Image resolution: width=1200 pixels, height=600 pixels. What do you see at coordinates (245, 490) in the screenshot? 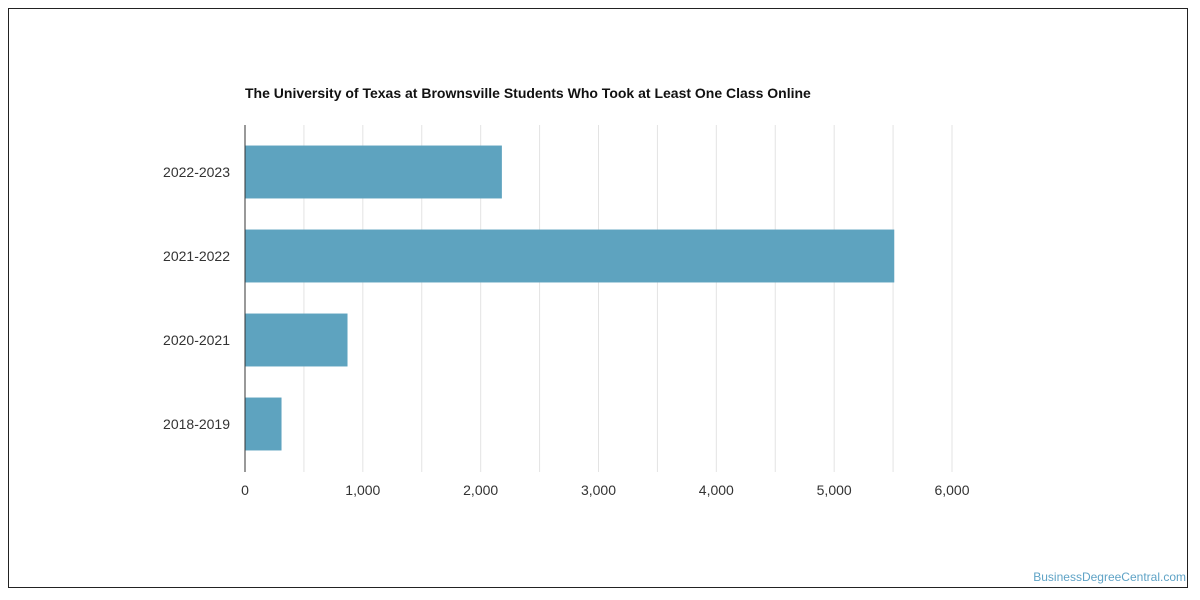
I see `x-tick-label: 0` at bounding box center [245, 490].